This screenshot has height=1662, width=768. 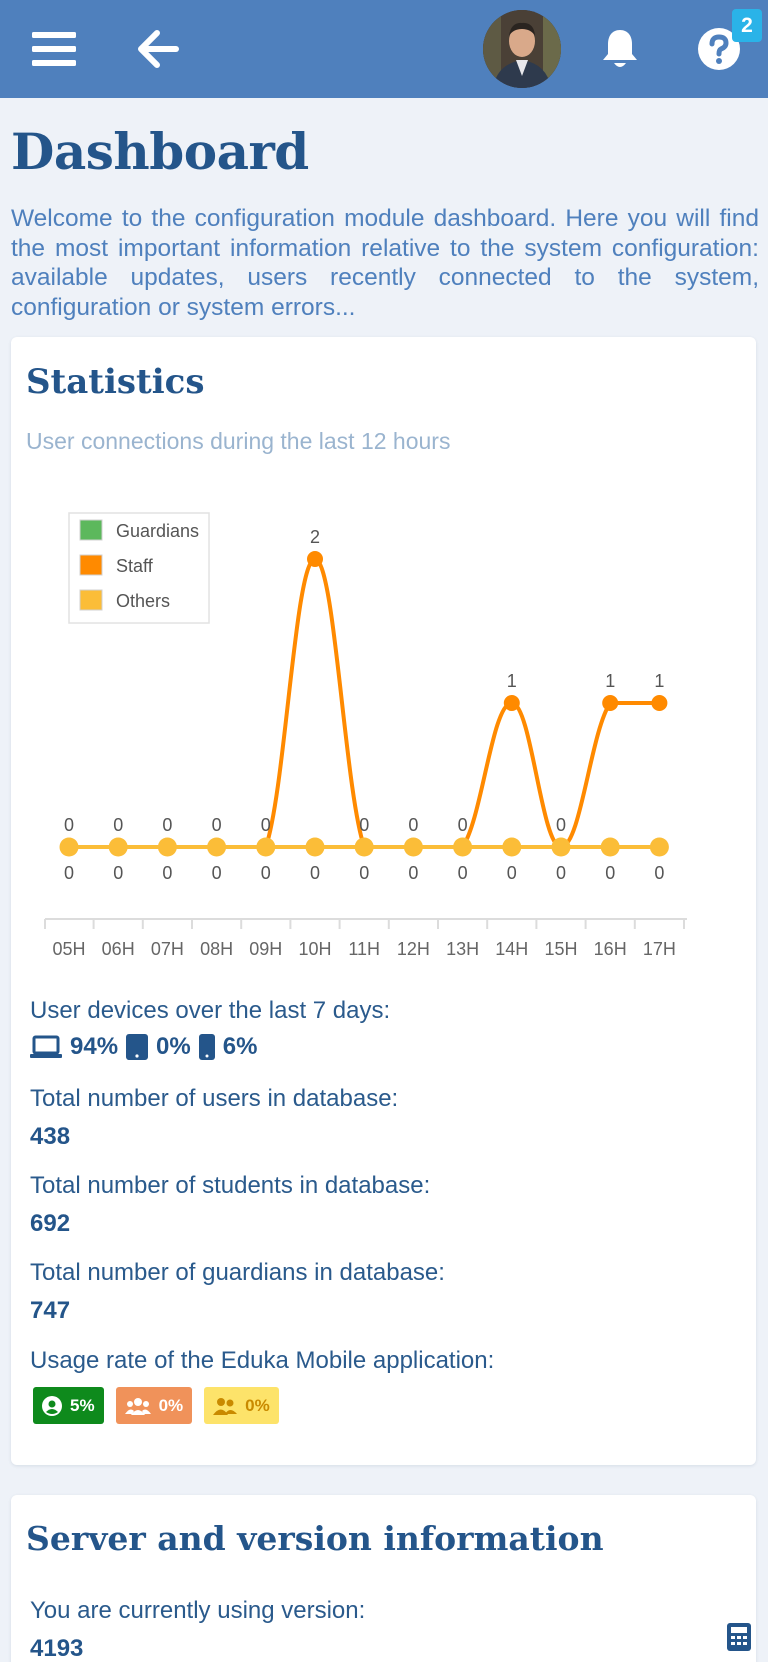 What do you see at coordinates (52, 1405) in the screenshot?
I see `user-circle-icon` at bounding box center [52, 1405].